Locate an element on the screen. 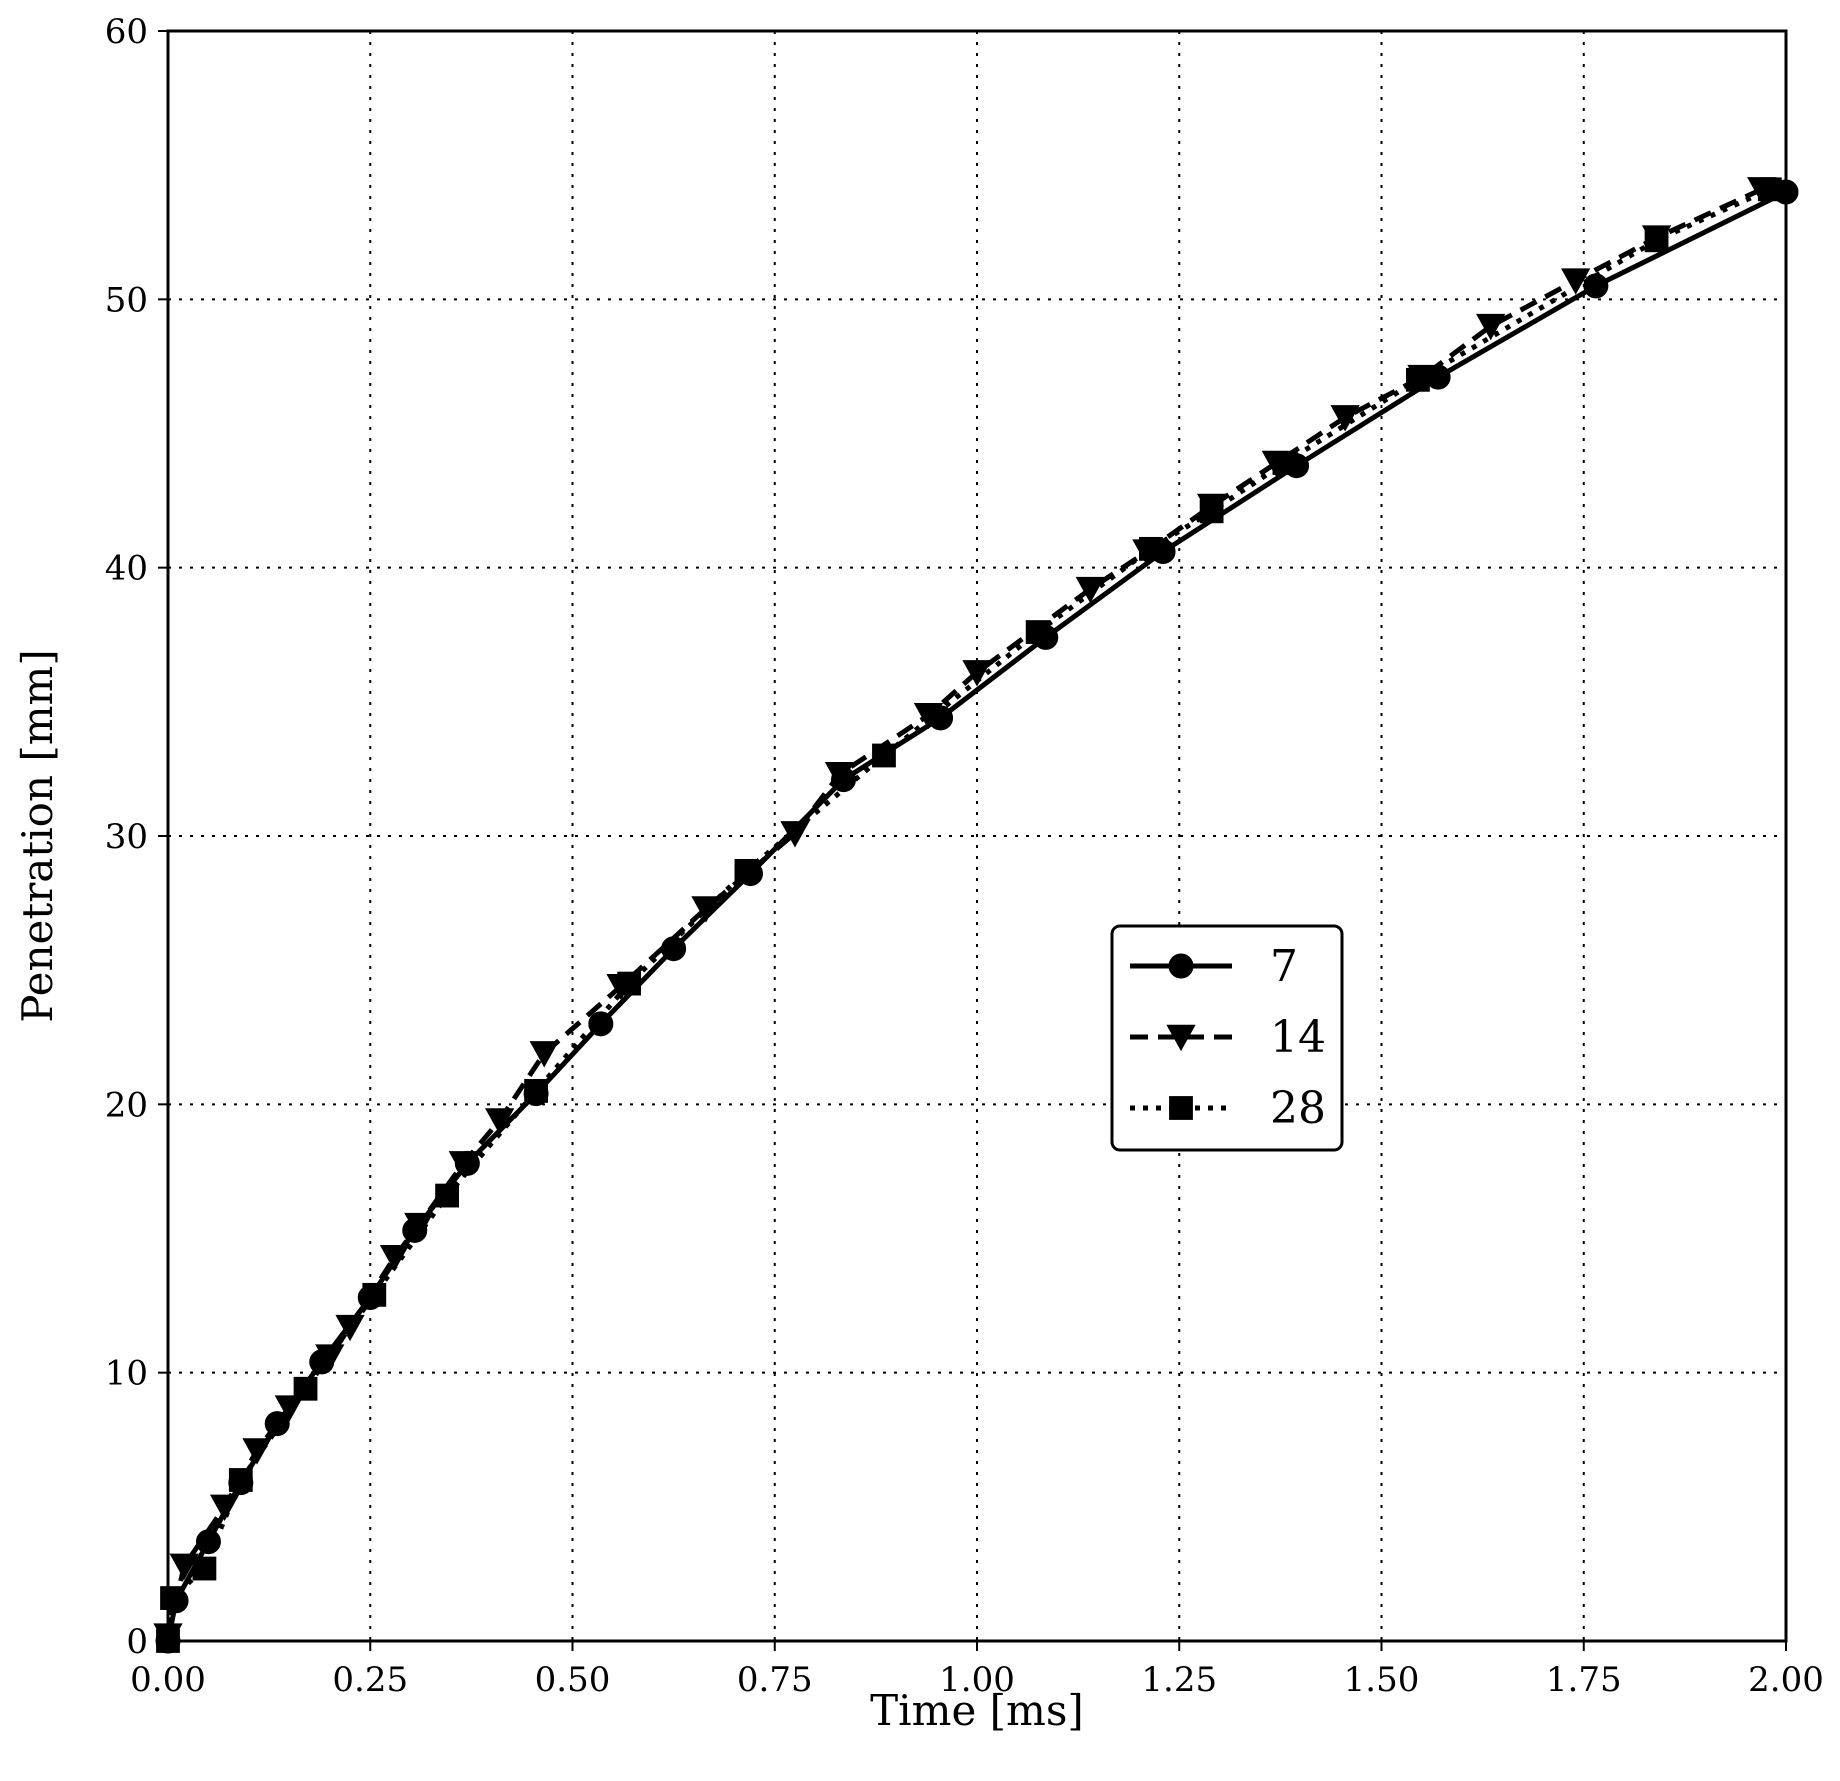  y-tick-label: 40 is located at coordinates (126, 569).